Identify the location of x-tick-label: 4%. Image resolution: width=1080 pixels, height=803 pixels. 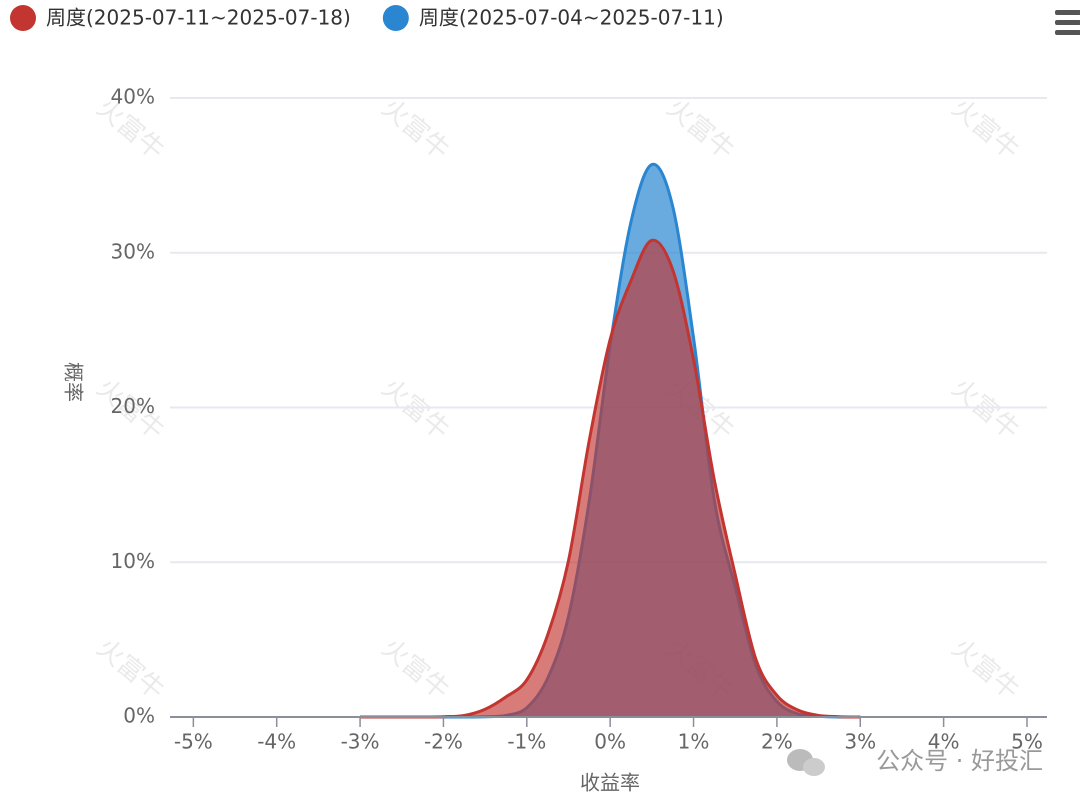
(944, 742).